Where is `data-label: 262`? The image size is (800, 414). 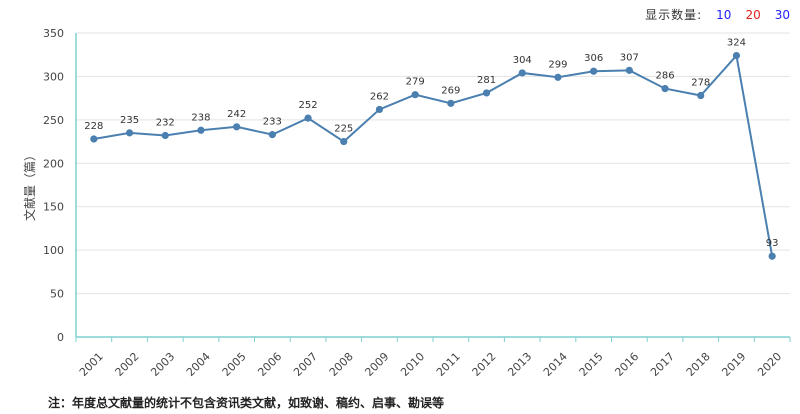
data-label: 262 is located at coordinates (379, 96).